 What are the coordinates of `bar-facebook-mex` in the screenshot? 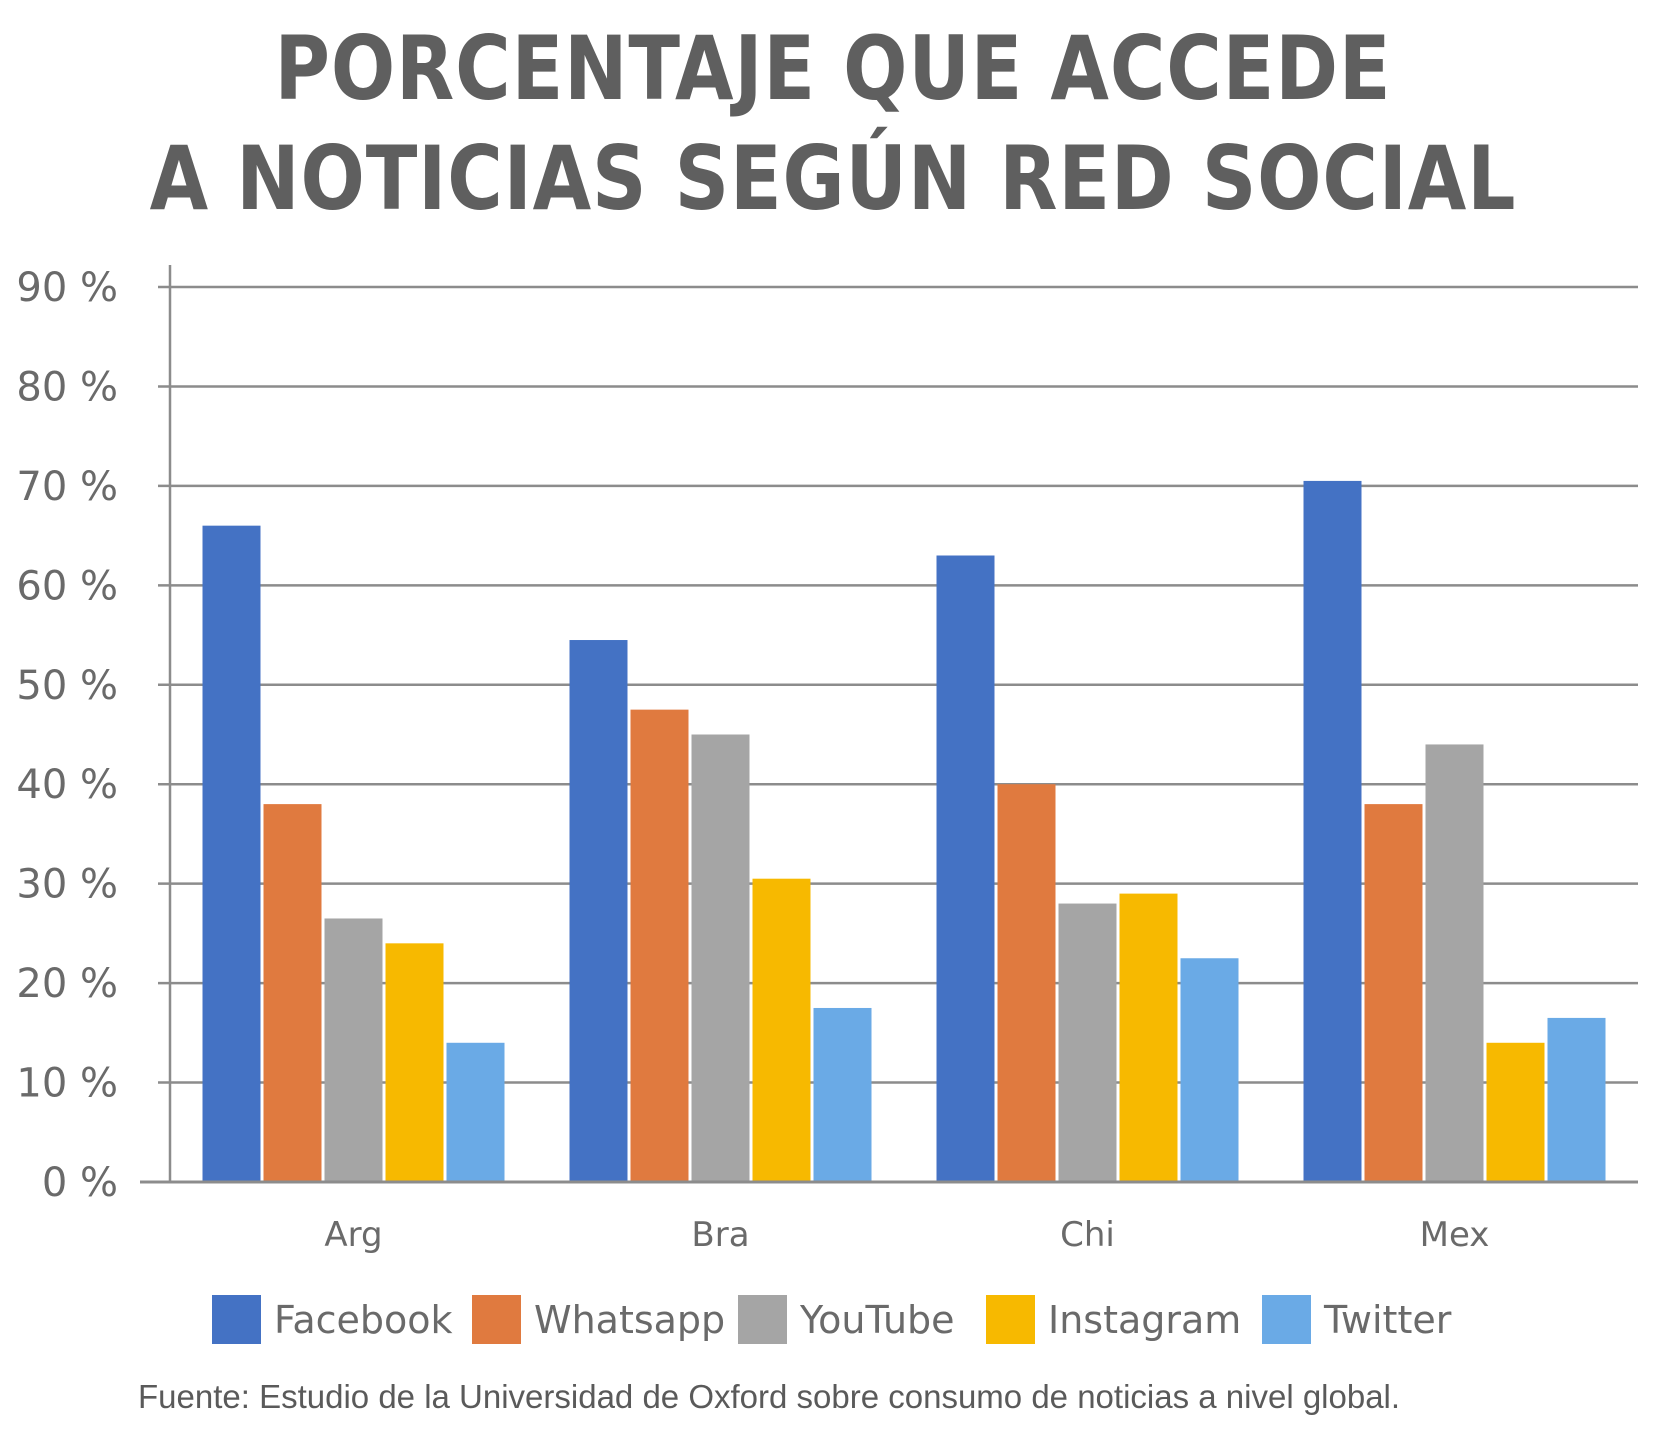 It's located at (1332, 831).